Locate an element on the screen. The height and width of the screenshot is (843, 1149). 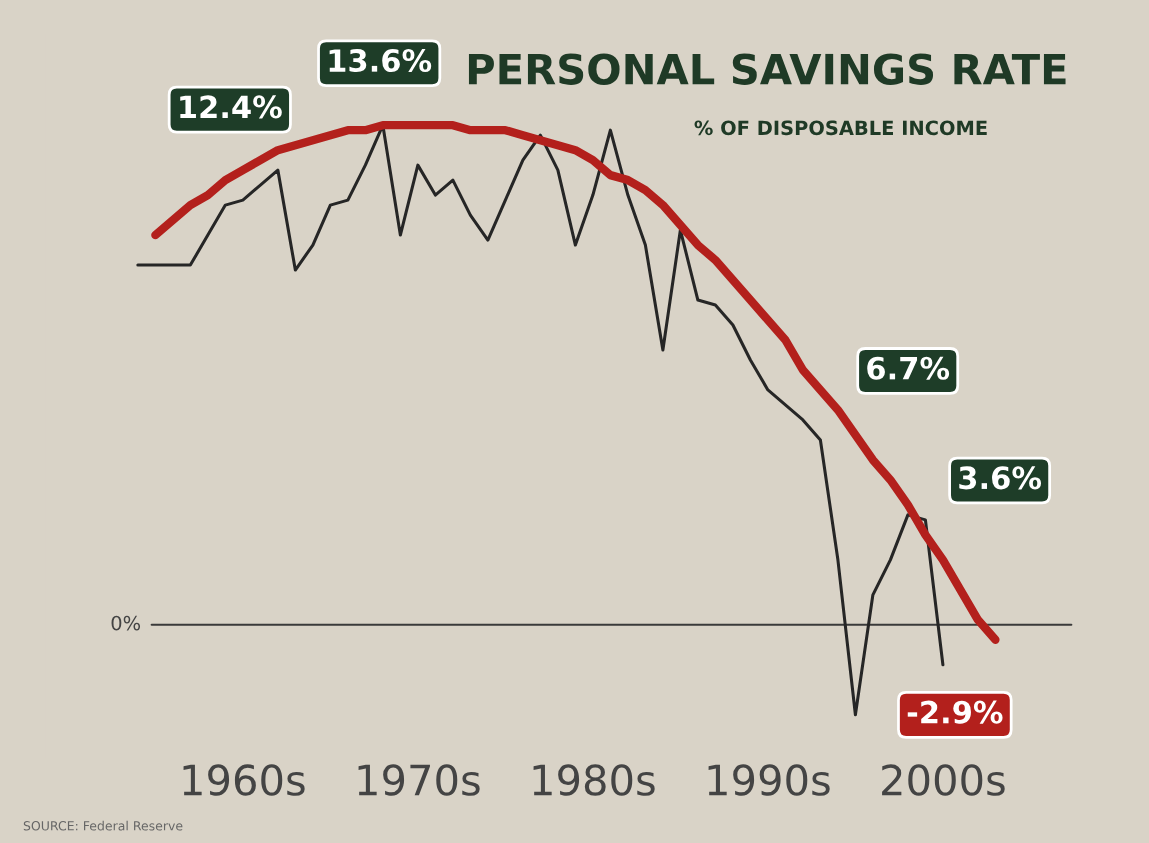
x-tick-label: 1970s is located at coordinates (419, 780).